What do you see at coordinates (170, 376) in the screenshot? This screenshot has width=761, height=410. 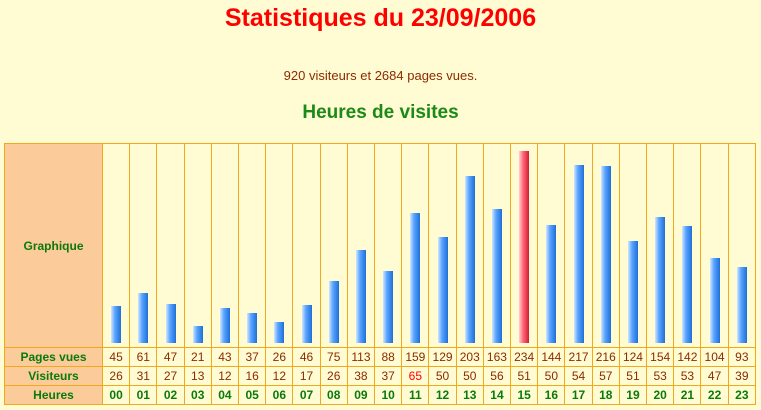 I see `visitors-value-02: 27` at bounding box center [170, 376].